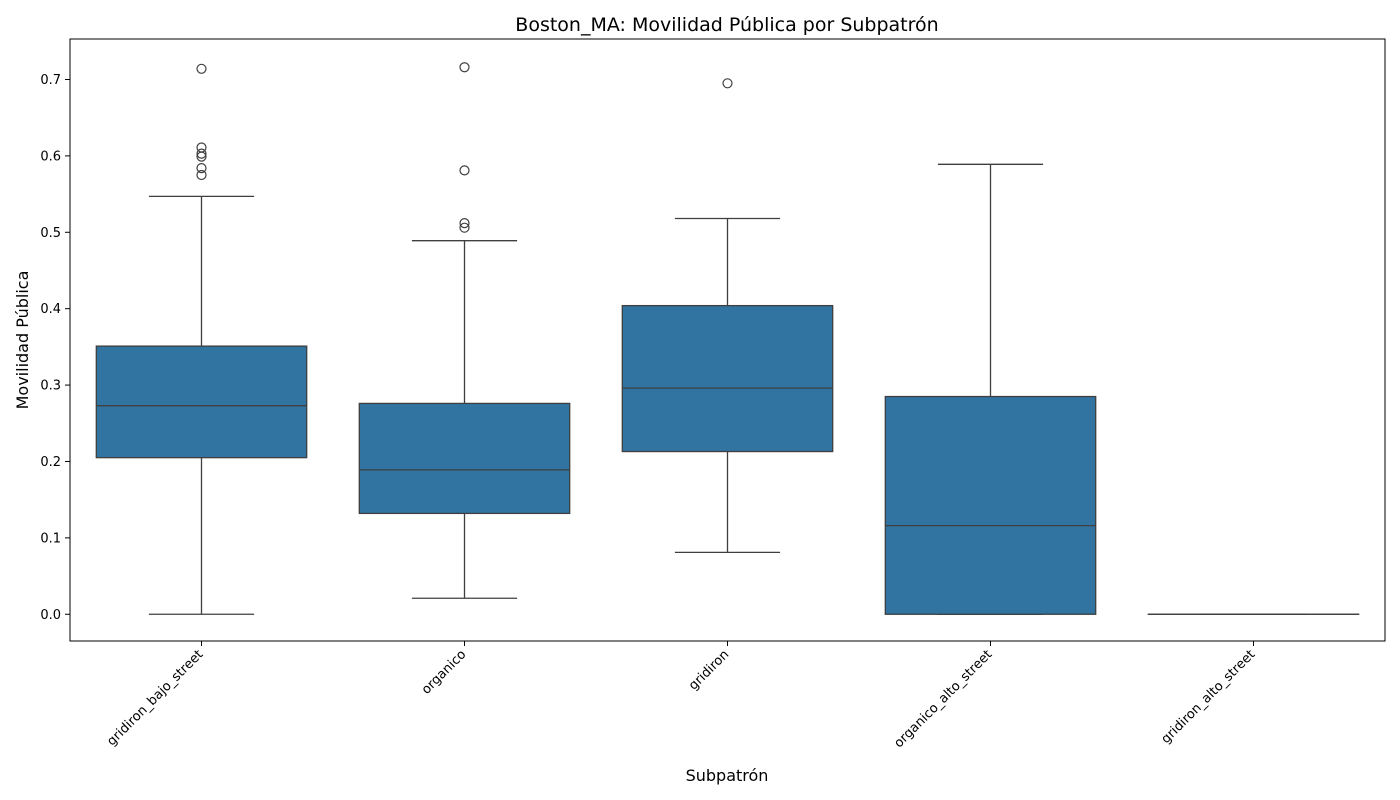 Image resolution: width=1400 pixels, height=800 pixels. What do you see at coordinates (50, 386) in the screenshot?
I see `y-tick-label: 0.3` at bounding box center [50, 386].